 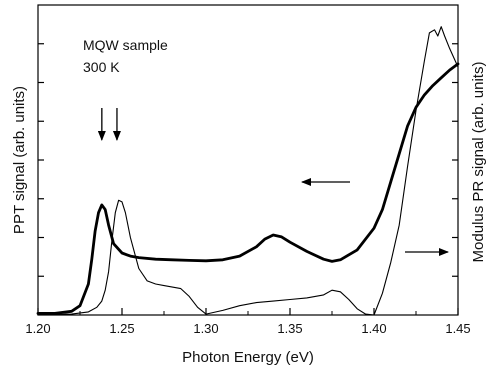 I want to click on x-tick-label-2: 1.30, so click(x=205, y=328).